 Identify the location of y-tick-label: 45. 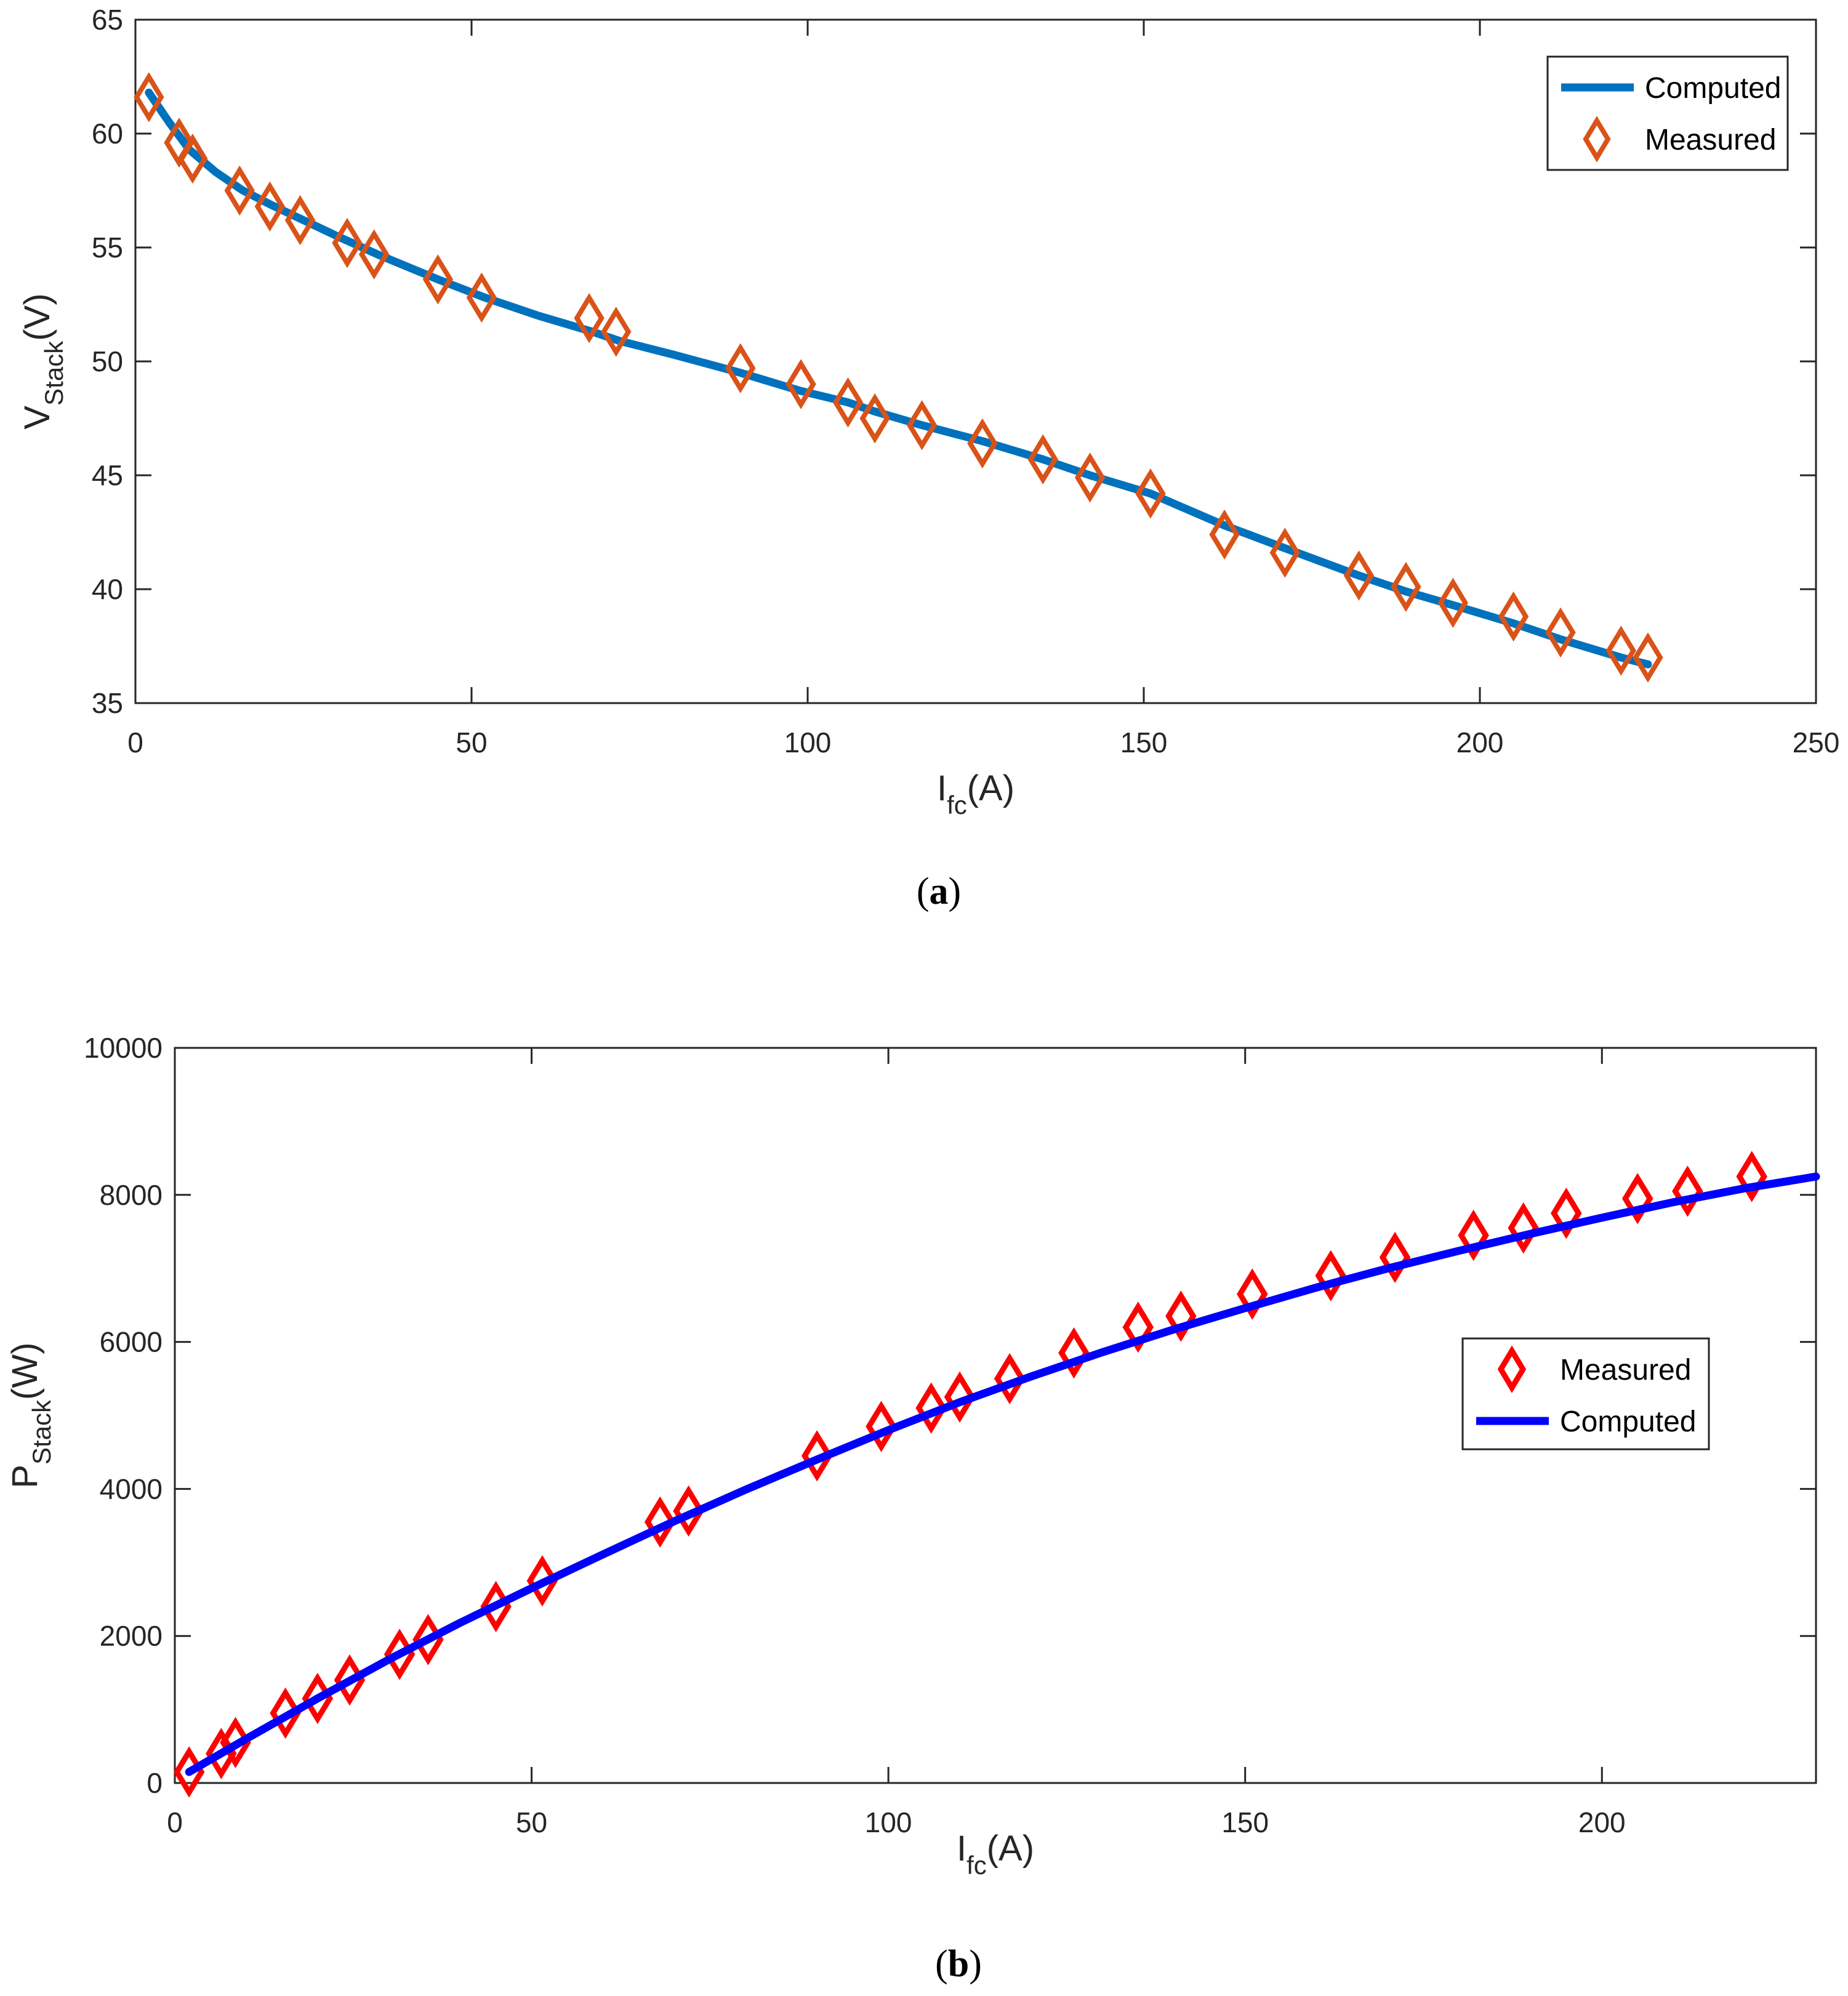
(108, 475).